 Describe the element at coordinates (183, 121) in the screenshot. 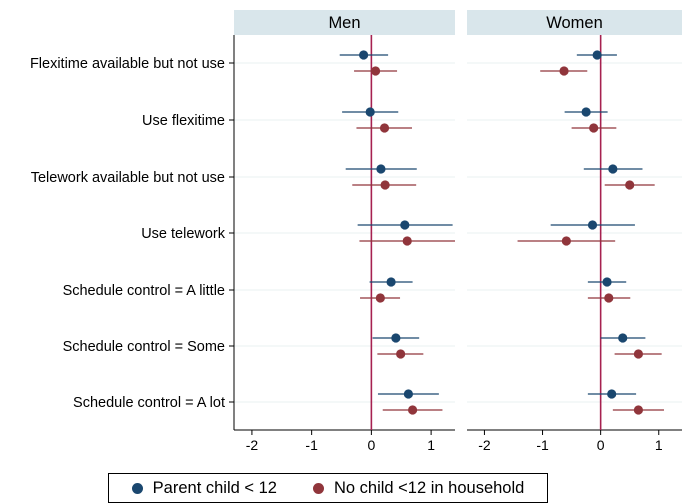

I see `y-tick-label: Use flexitime` at that location.